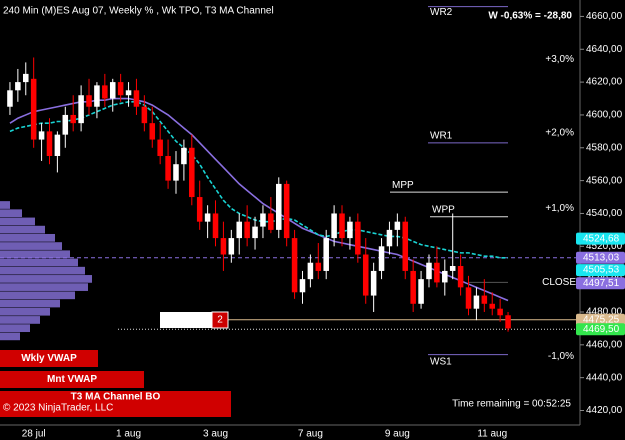 This screenshot has height=440, width=625. I want to click on price-tag-label: 4497,51, so click(601, 283).